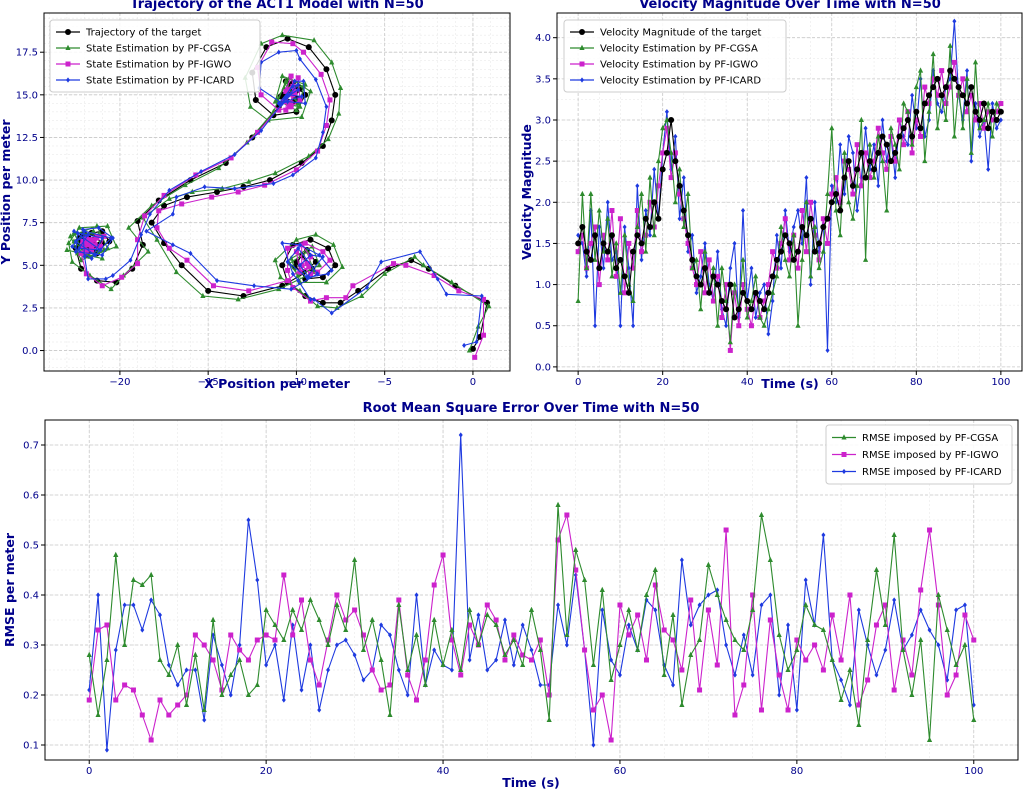  I want to click on velocity-xlabel: Time (s), so click(790, 383).